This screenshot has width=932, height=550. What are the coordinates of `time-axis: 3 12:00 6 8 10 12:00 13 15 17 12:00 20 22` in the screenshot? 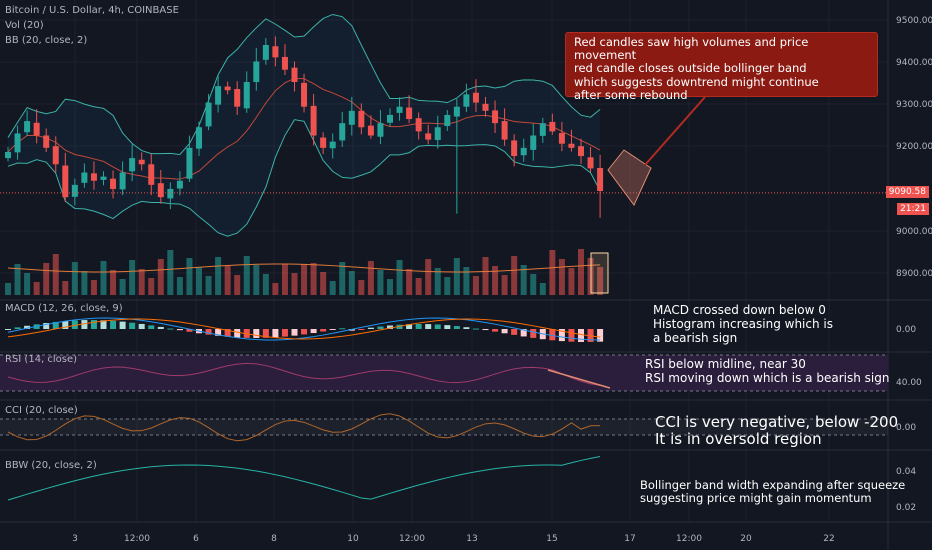 It's located at (453, 539).